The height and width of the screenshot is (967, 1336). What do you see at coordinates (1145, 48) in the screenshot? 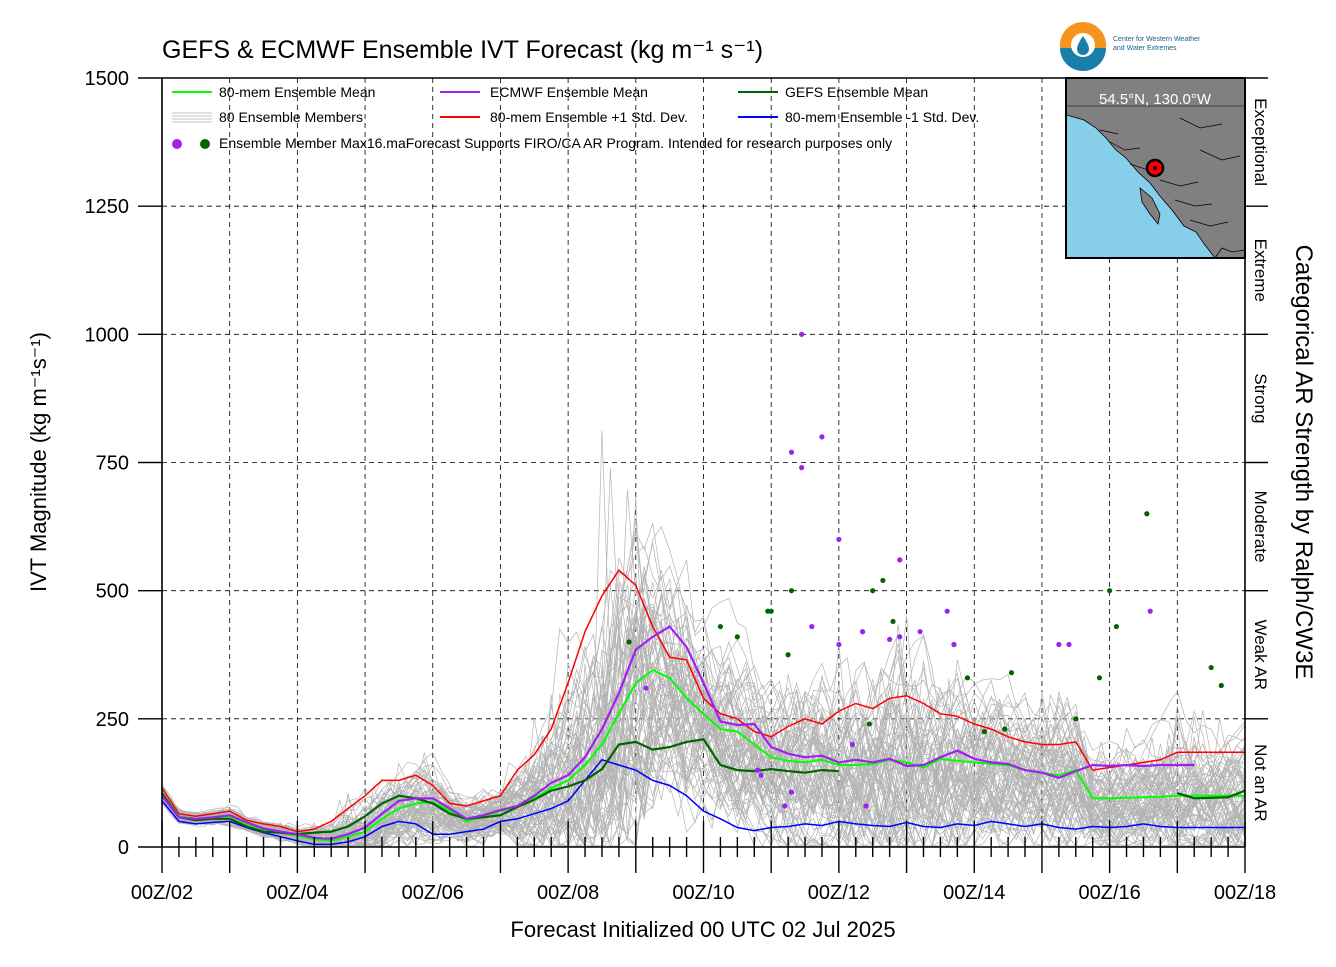
I see `logo-text-2: and Water Extremes` at bounding box center [1145, 48].